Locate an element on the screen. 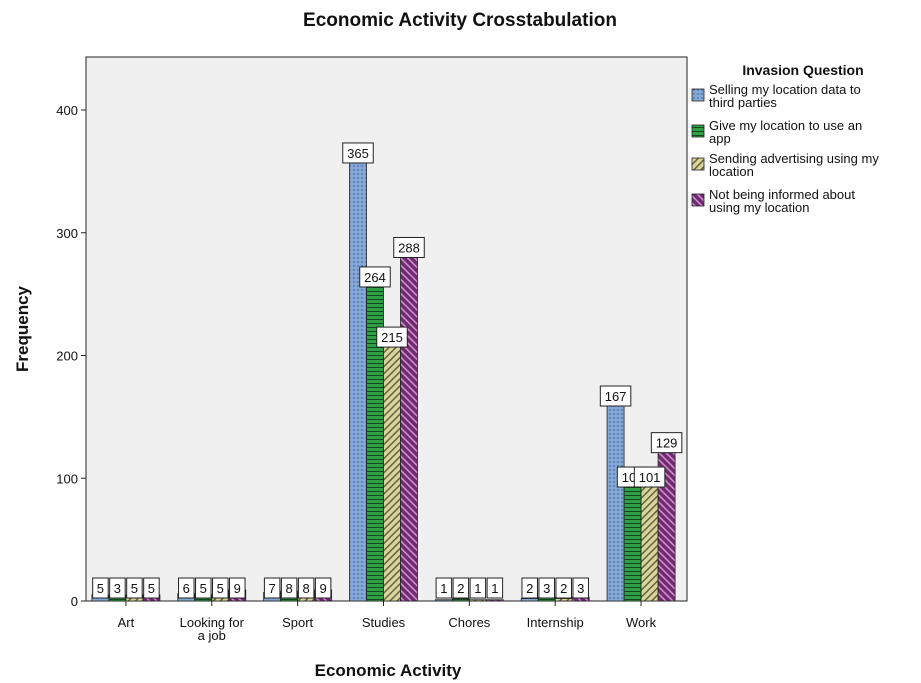  x-tick-label: Art is located at coordinates (126, 622).